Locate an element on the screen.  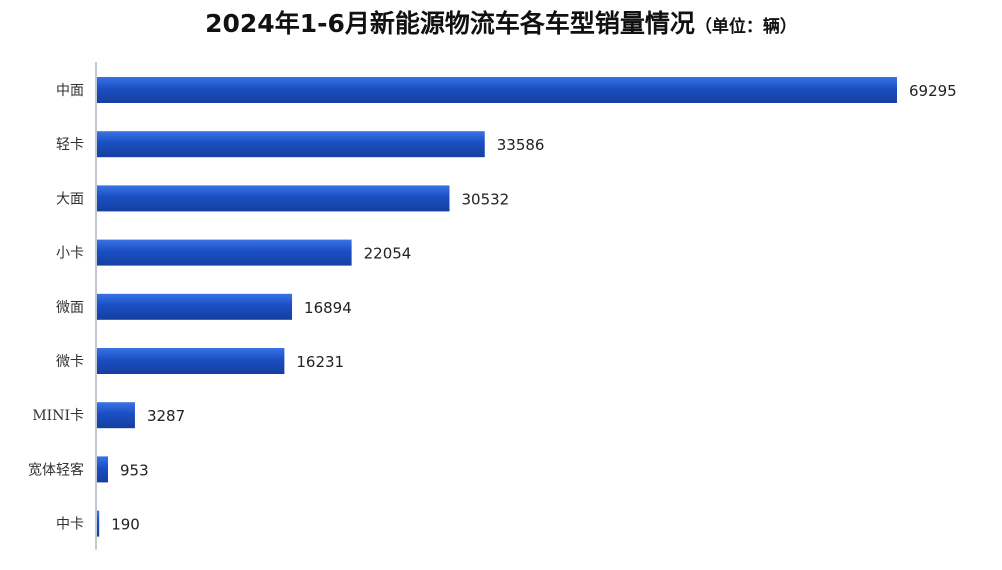
chart-title-text: 2024年1-6月新能源物流车各车型销量情况 is located at coordinates (450, 23).